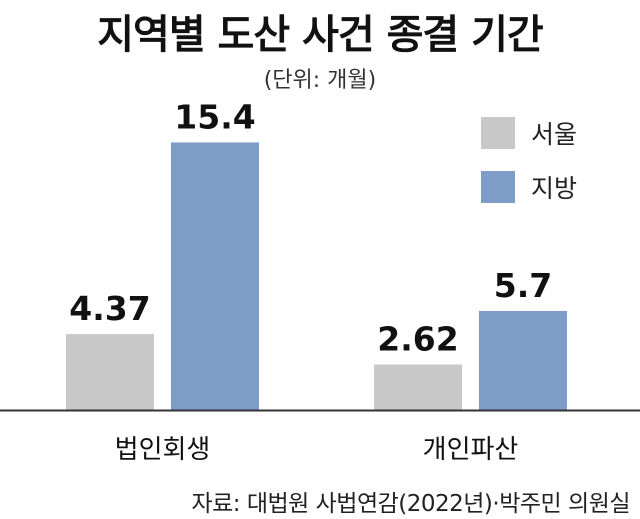  What do you see at coordinates (554, 134) in the screenshot?
I see `legend-label-seoul: 서울` at bounding box center [554, 134].